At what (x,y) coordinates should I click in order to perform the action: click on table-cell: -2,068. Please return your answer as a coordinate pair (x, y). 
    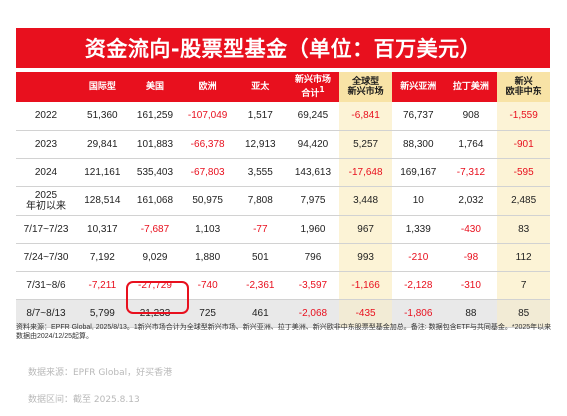
    Looking at the image, I should click on (313, 313).